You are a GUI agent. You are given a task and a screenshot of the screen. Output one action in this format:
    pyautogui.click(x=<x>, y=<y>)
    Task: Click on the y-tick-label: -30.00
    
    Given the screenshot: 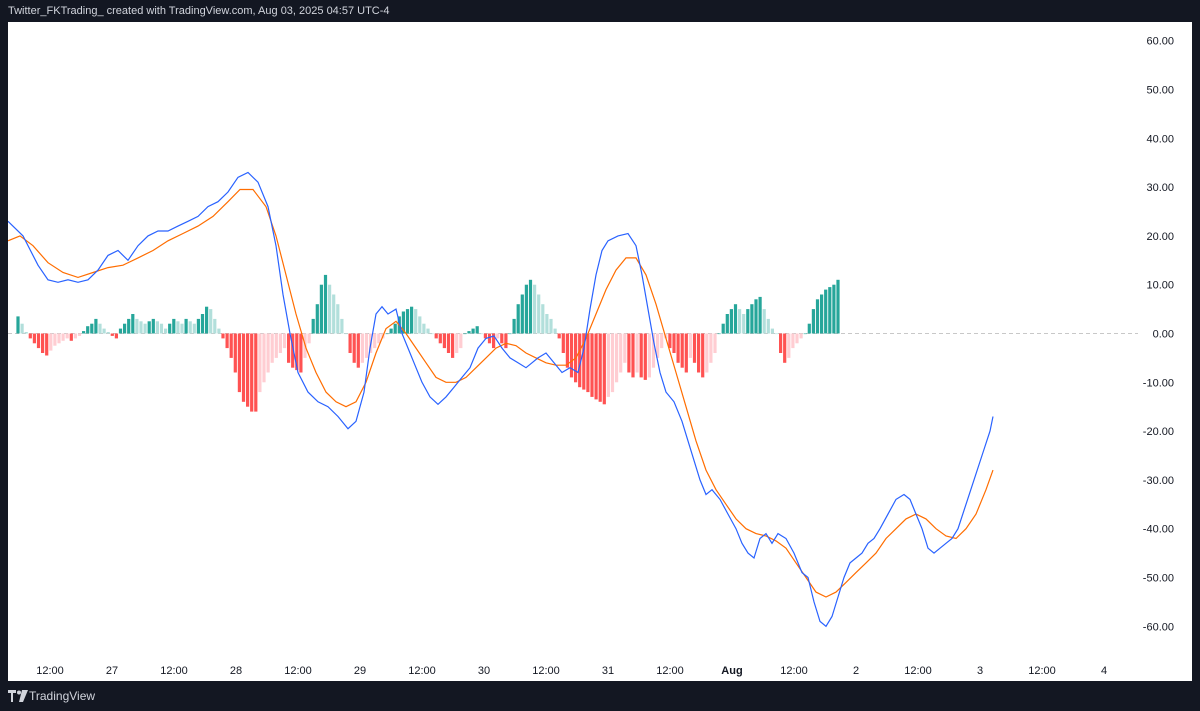 What is the action you would take?
    pyautogui.click(x=1158, y=481)
    